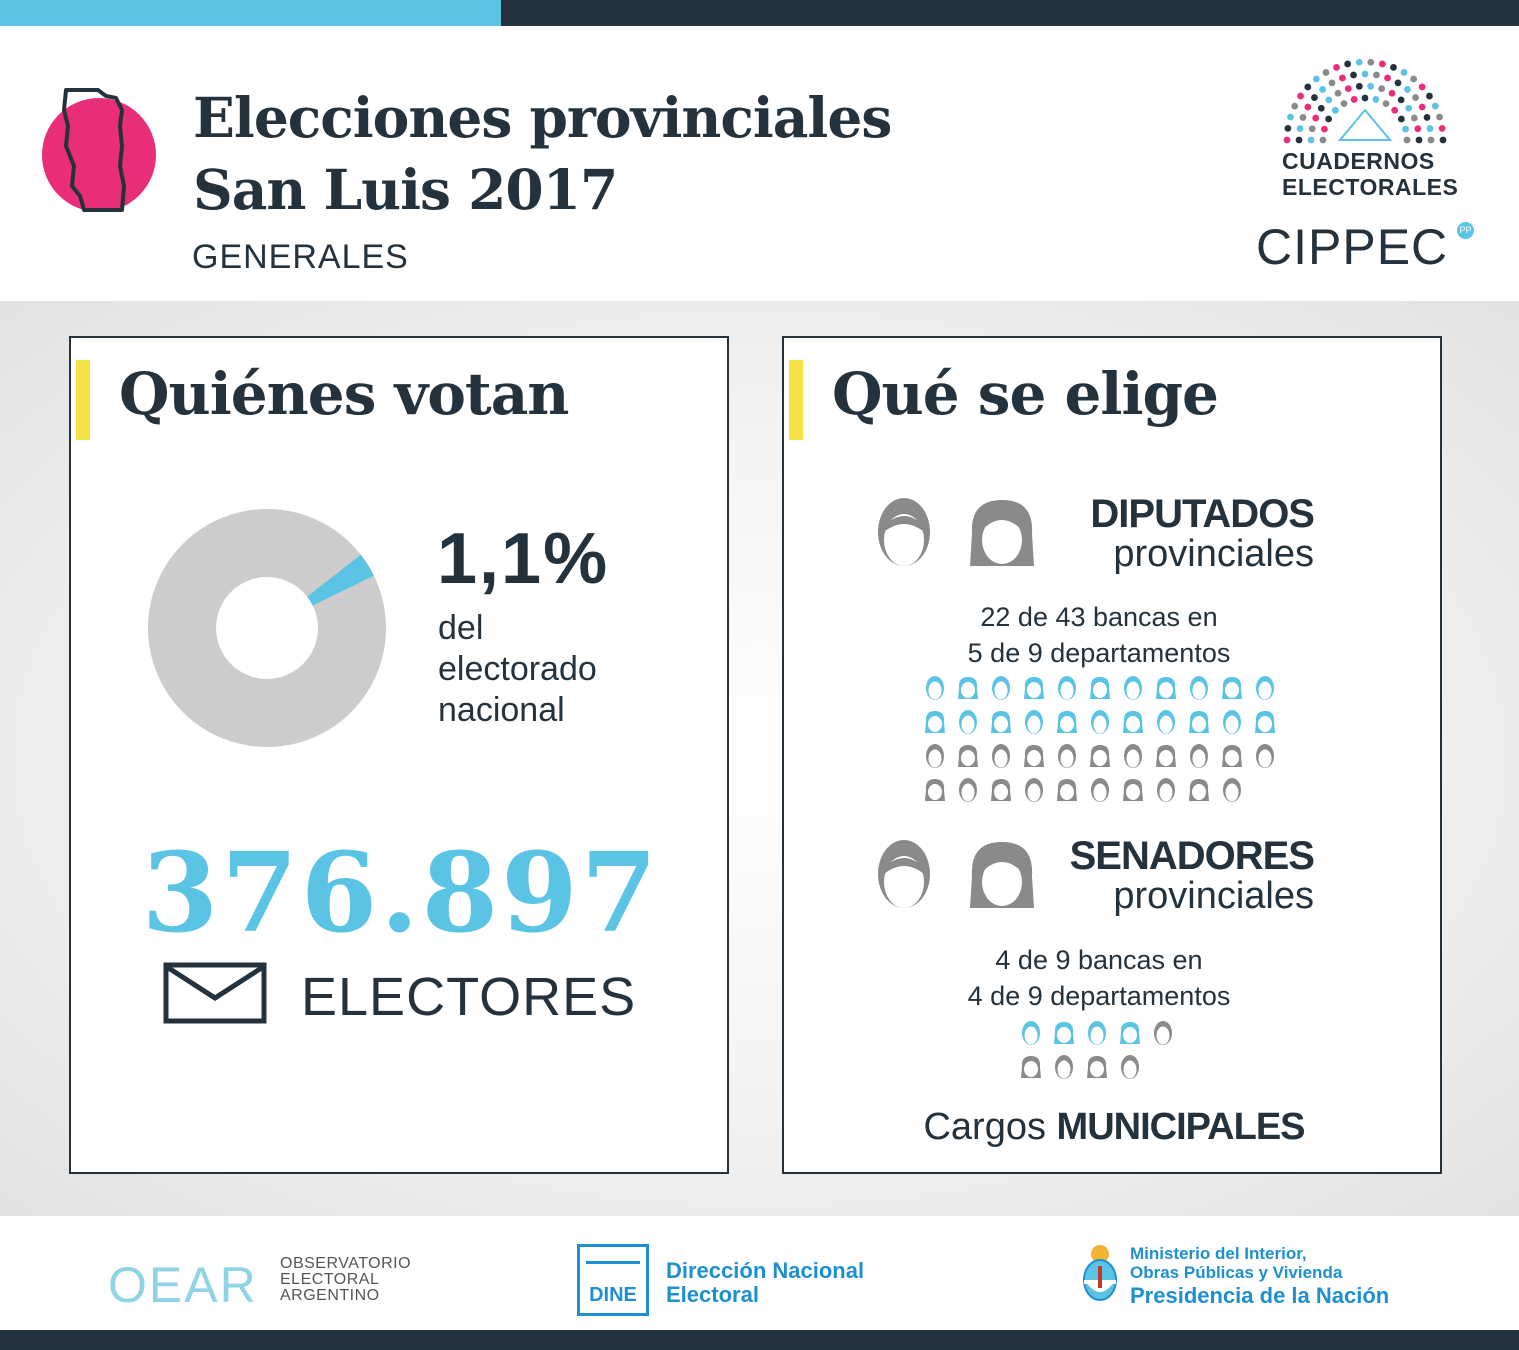  I want to click on senadores-seat-grid, so click(1096, 1054).